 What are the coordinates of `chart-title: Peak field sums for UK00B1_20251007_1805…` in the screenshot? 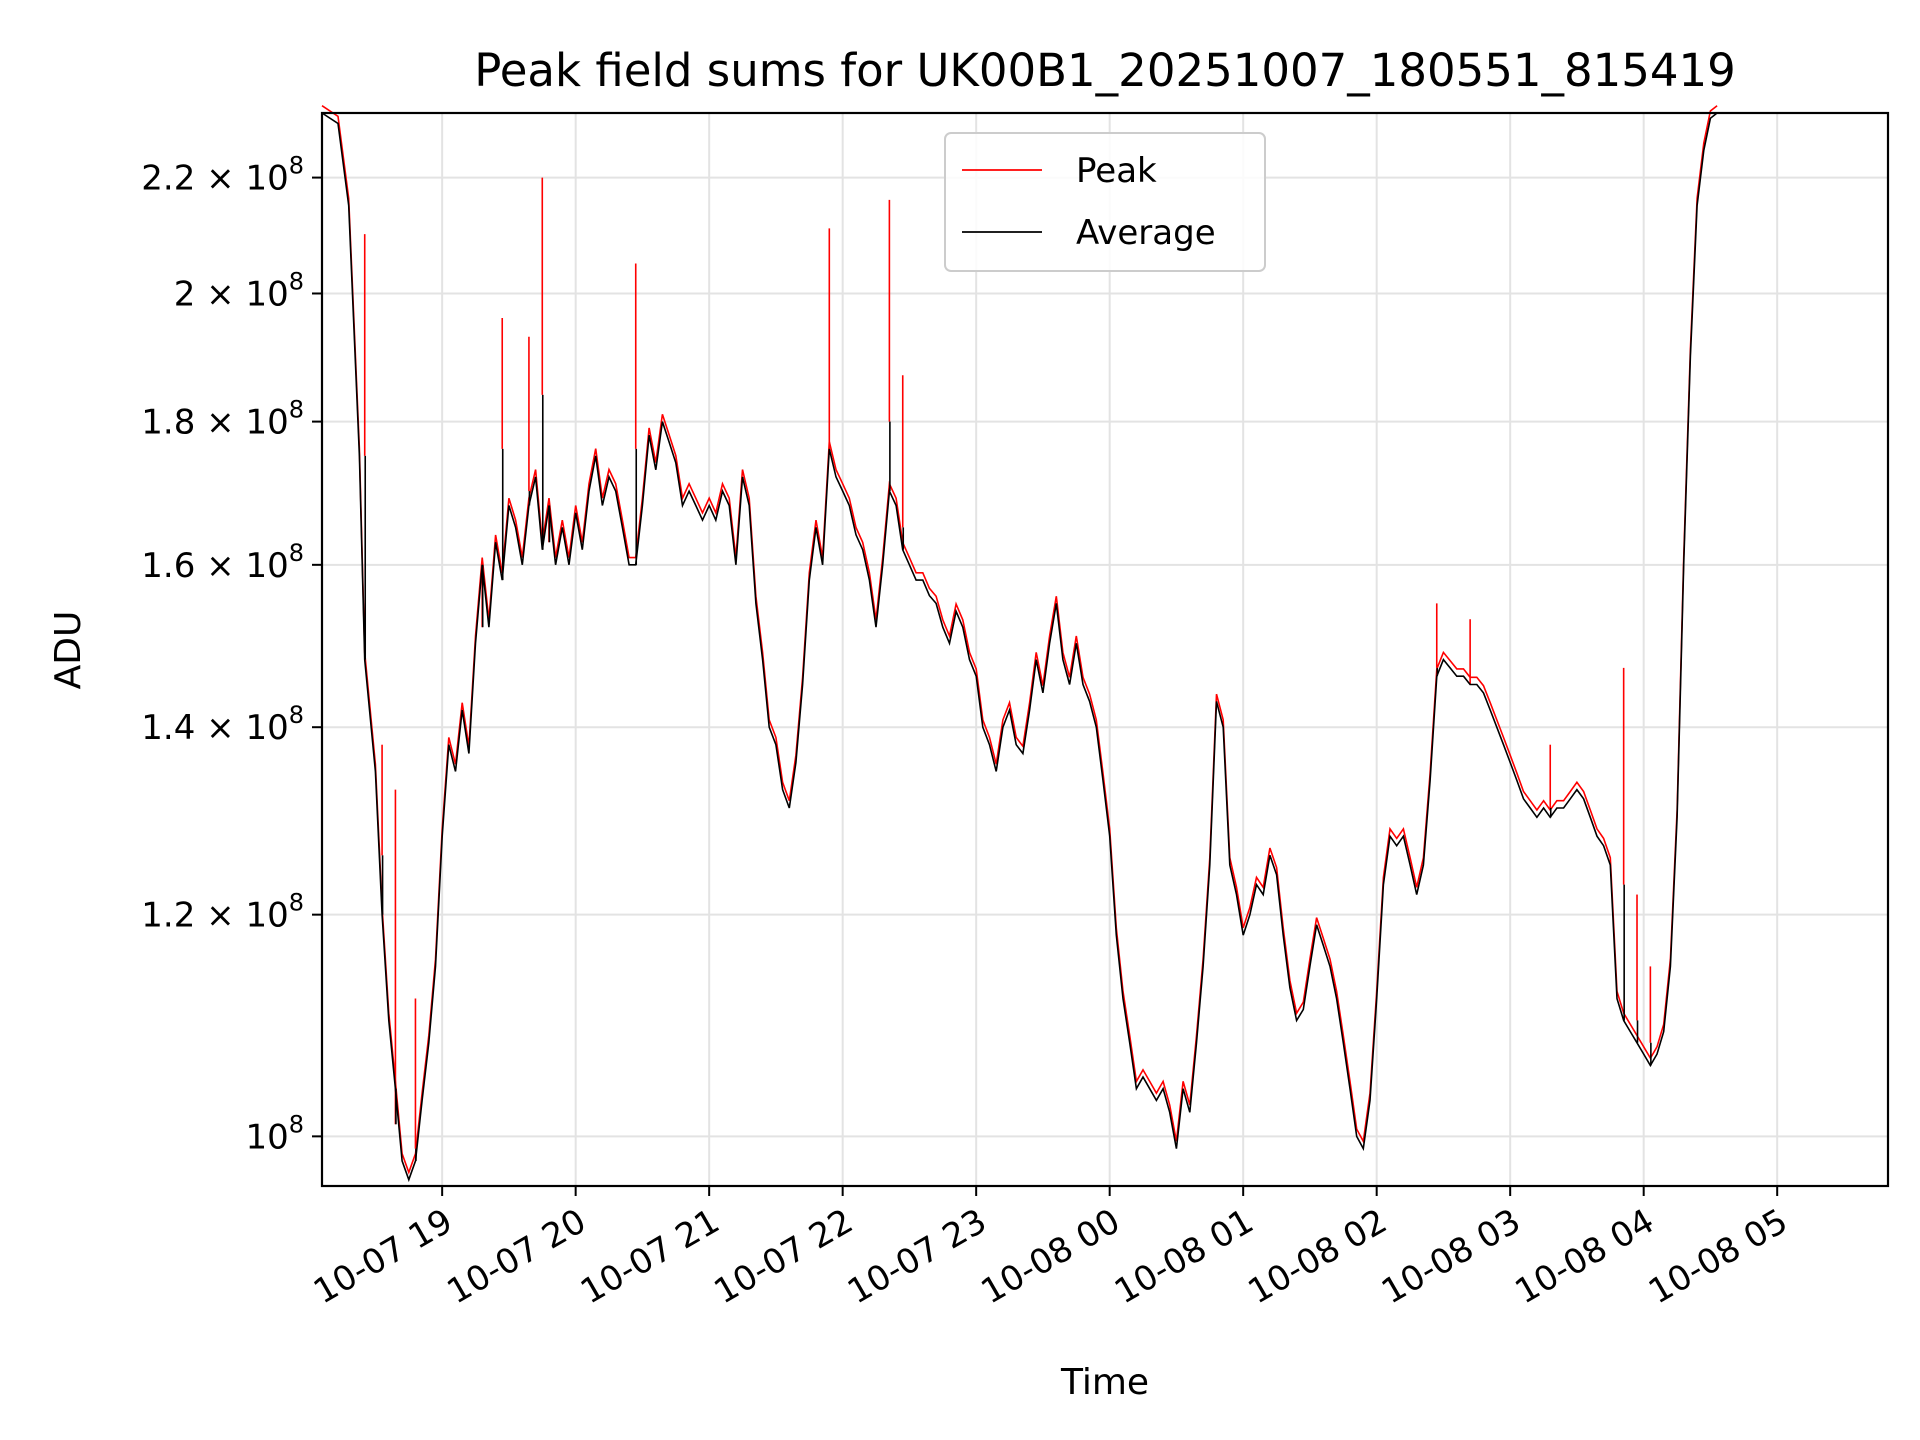 It's located at (1105, 70).